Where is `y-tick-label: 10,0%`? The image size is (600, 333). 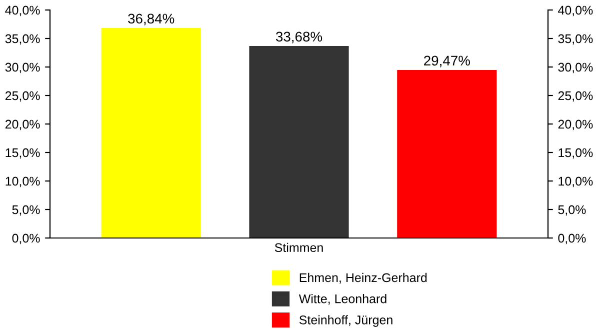 y-tick-label: 10,0% is located at coordinates (23, 182).